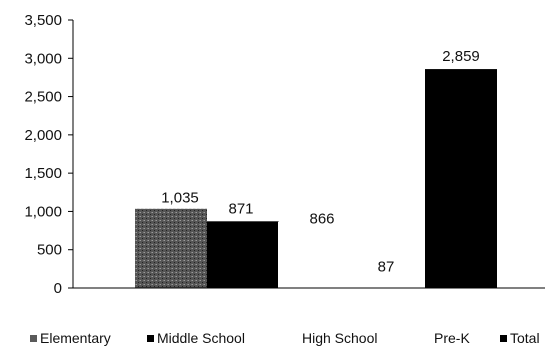 This screenshot has width=553, height=354. Describe the element at coordinates (461, 56) in the screenshot. I see `label-total: 2,859` at that location.